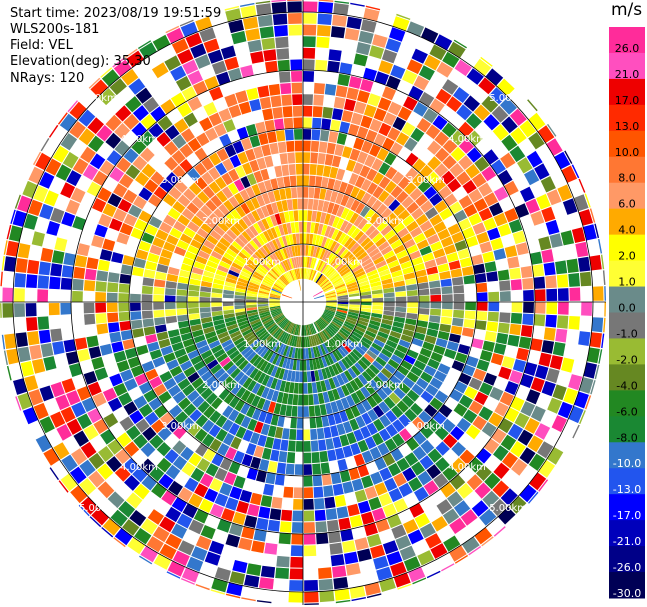 The width and height of the screenshot is (647, 607). I want to click on colorbar-swatch, so click(627, 144).